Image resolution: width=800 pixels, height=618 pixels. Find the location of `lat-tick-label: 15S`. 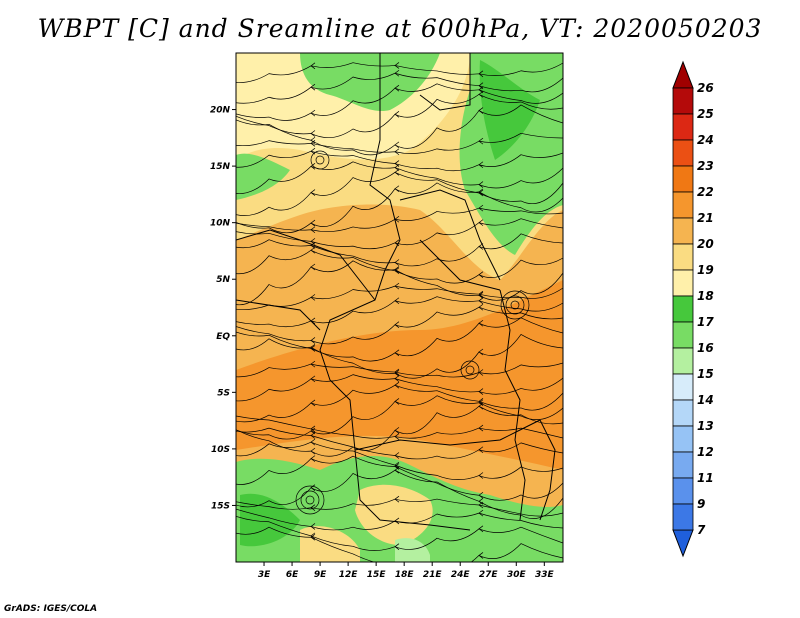

lat-tick-label: 15S is located at coordinates (220, 506).